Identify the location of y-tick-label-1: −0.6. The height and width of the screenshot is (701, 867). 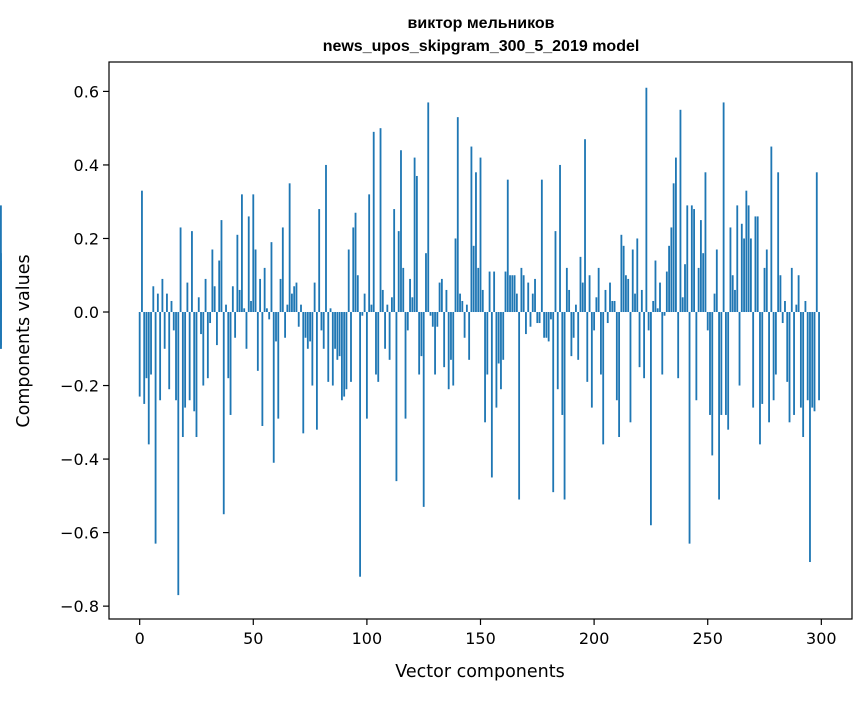
(79, 533).